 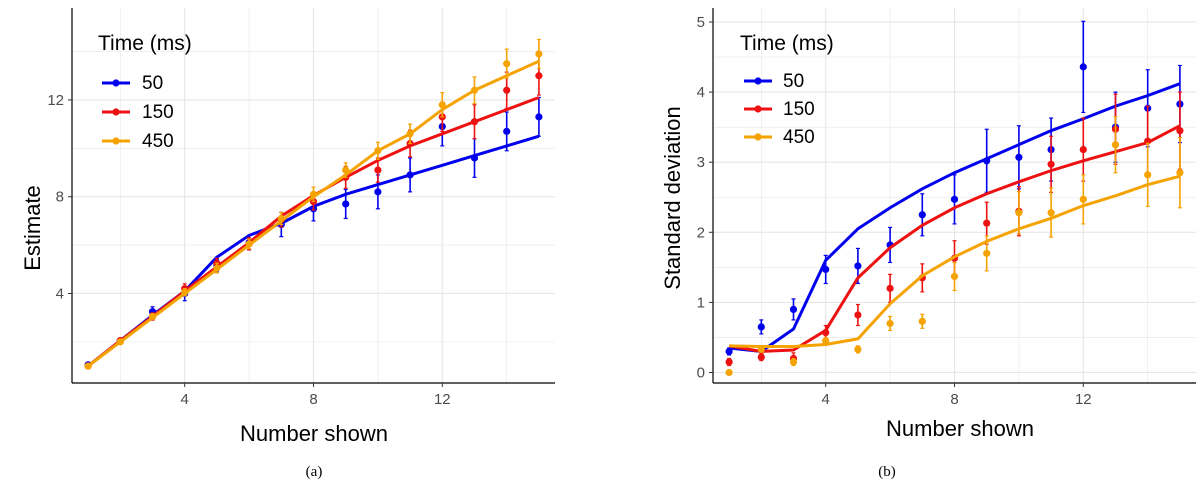 What do you see at coordinates (32, 228) in the screenshot?
I see `y-axis-title: Estimate` at bounding box center [32, 228].